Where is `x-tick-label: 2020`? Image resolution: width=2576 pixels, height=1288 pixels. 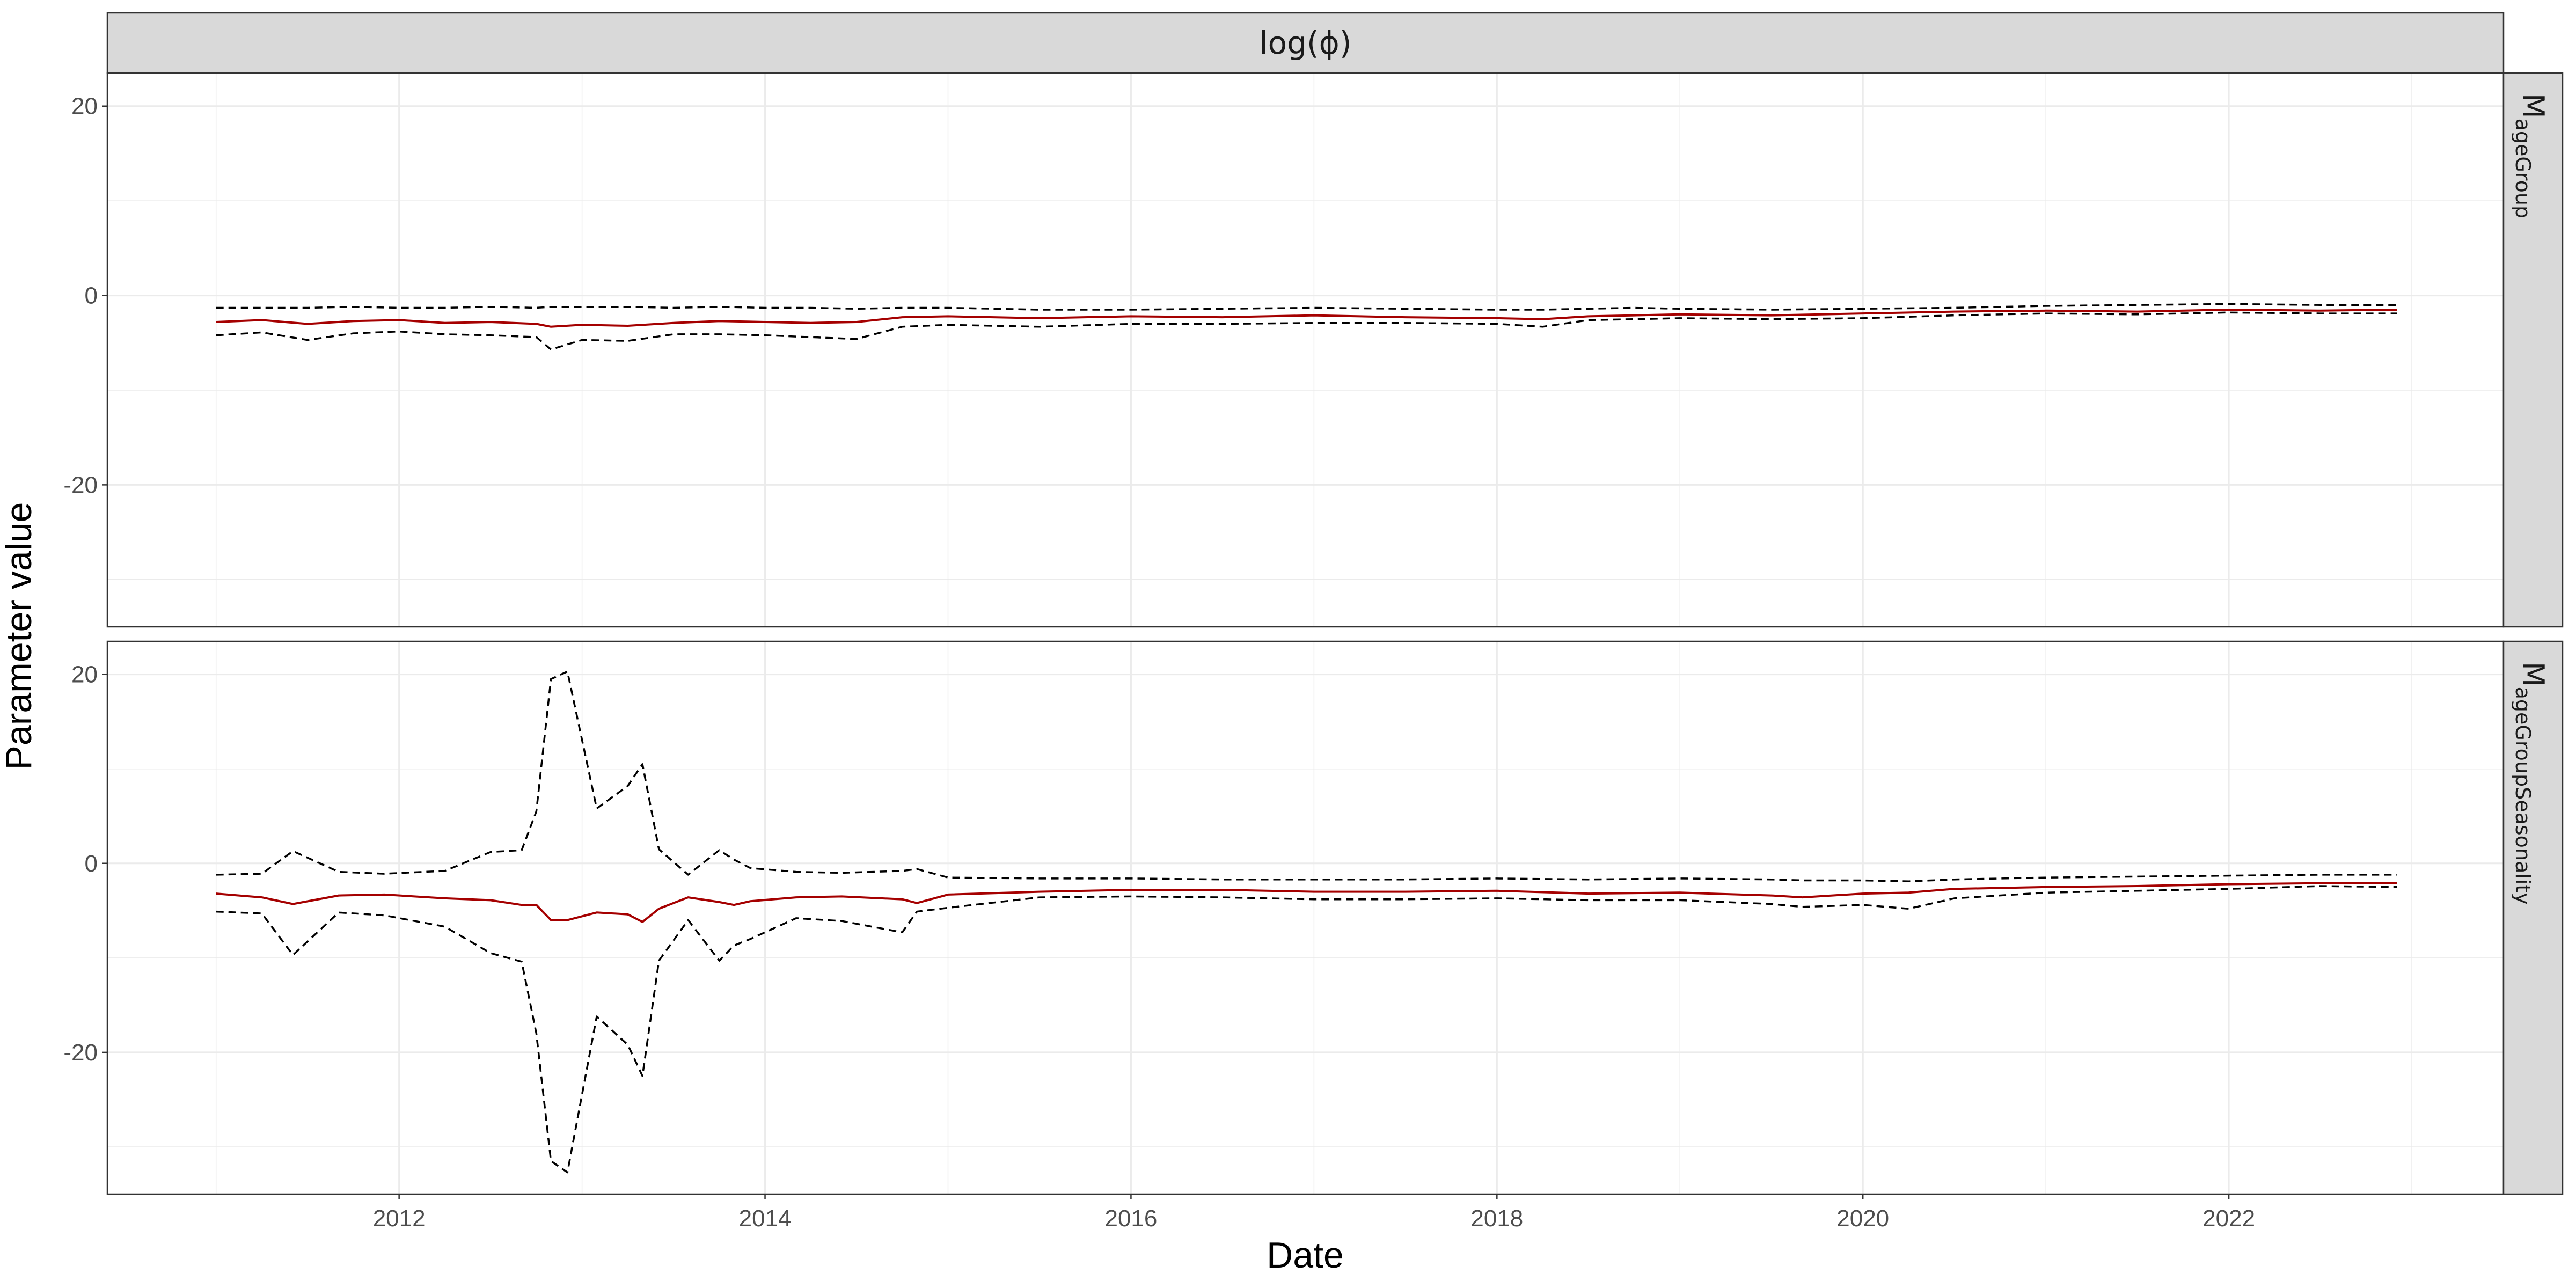 x-tick-label: 2020 is located at coordinates (1862, 1218).